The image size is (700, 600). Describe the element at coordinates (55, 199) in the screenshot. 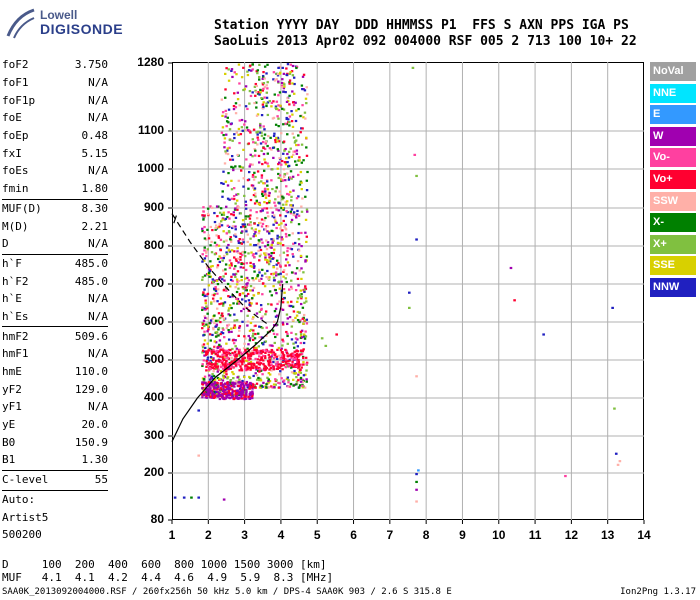

I see `param-separator` at that location.